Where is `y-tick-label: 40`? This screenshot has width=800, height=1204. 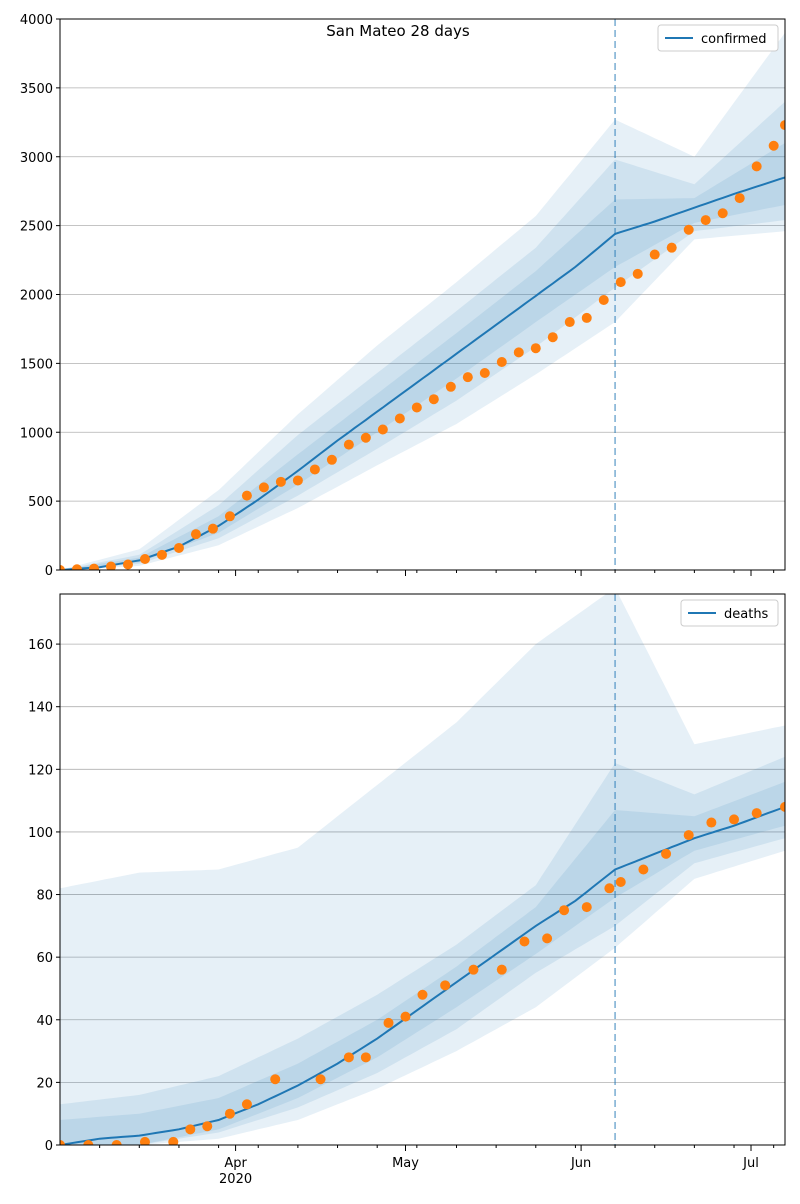
y-tick-label: 40 is located at coordinates (44, 1021).